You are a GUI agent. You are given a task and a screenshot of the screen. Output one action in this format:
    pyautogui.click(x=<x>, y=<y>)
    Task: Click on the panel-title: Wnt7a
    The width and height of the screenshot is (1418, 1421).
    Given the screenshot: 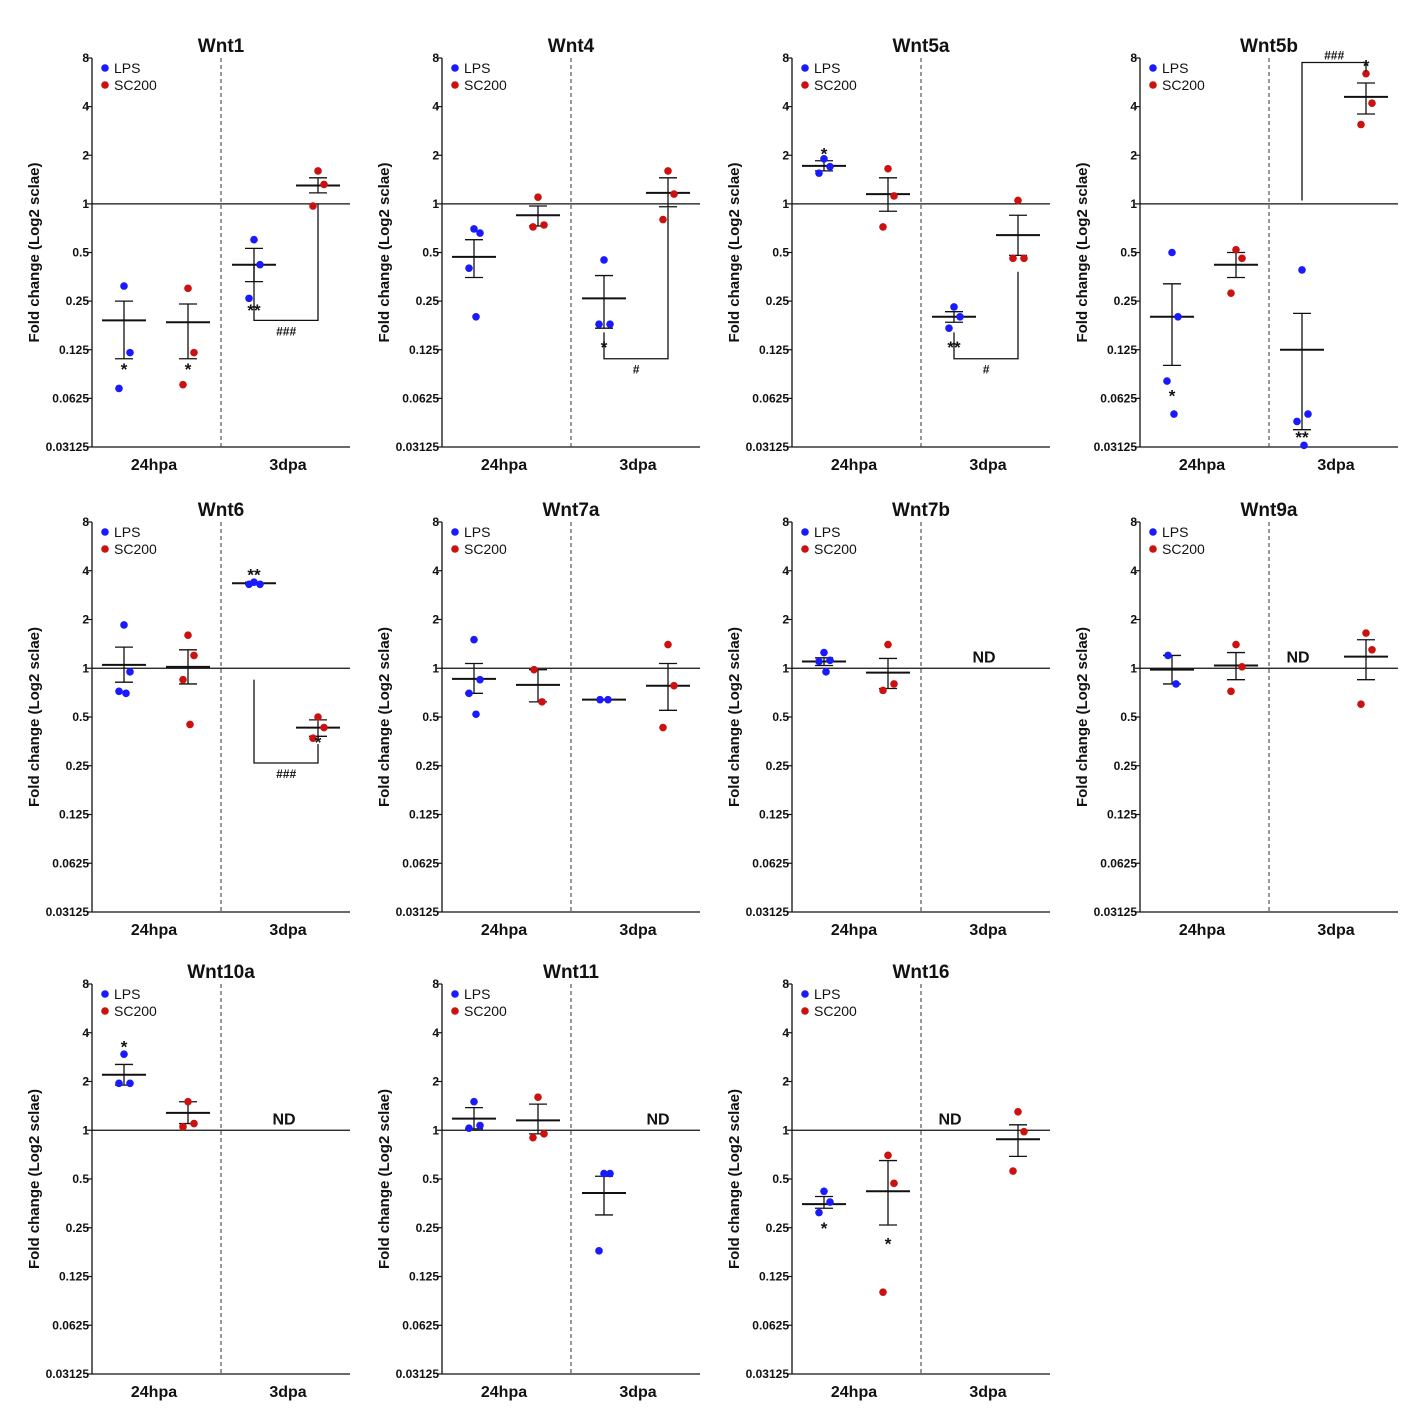 What is the action you would take?
    pyautogui.click(x=571, y=510)
    